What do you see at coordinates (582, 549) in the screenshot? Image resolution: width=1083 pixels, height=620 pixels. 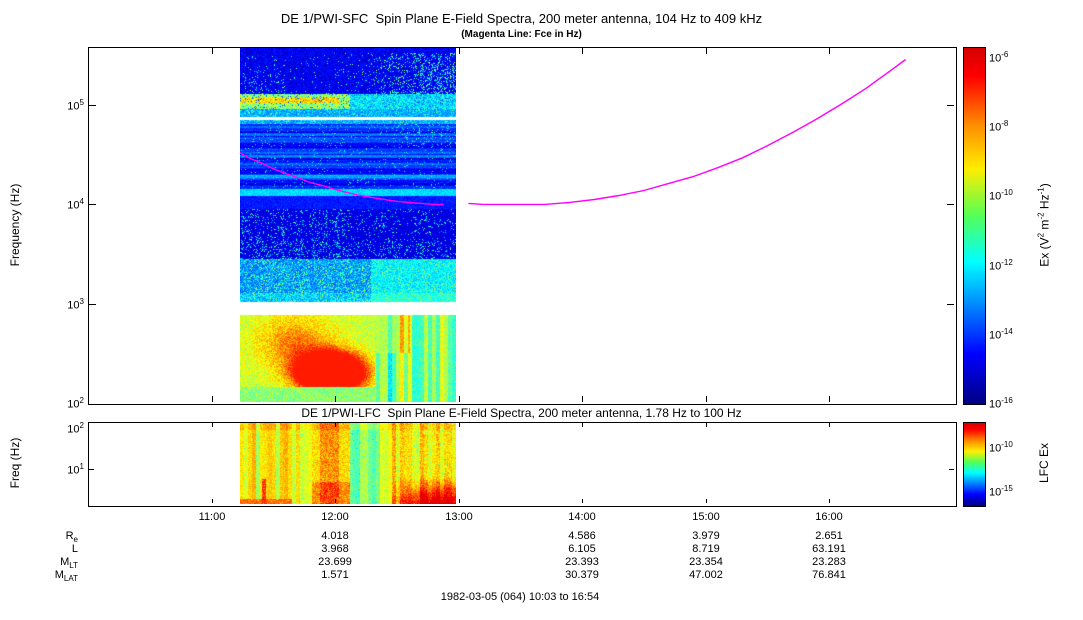 I see `ephemeris-value: 6.105` at bounding box center [582, 549].